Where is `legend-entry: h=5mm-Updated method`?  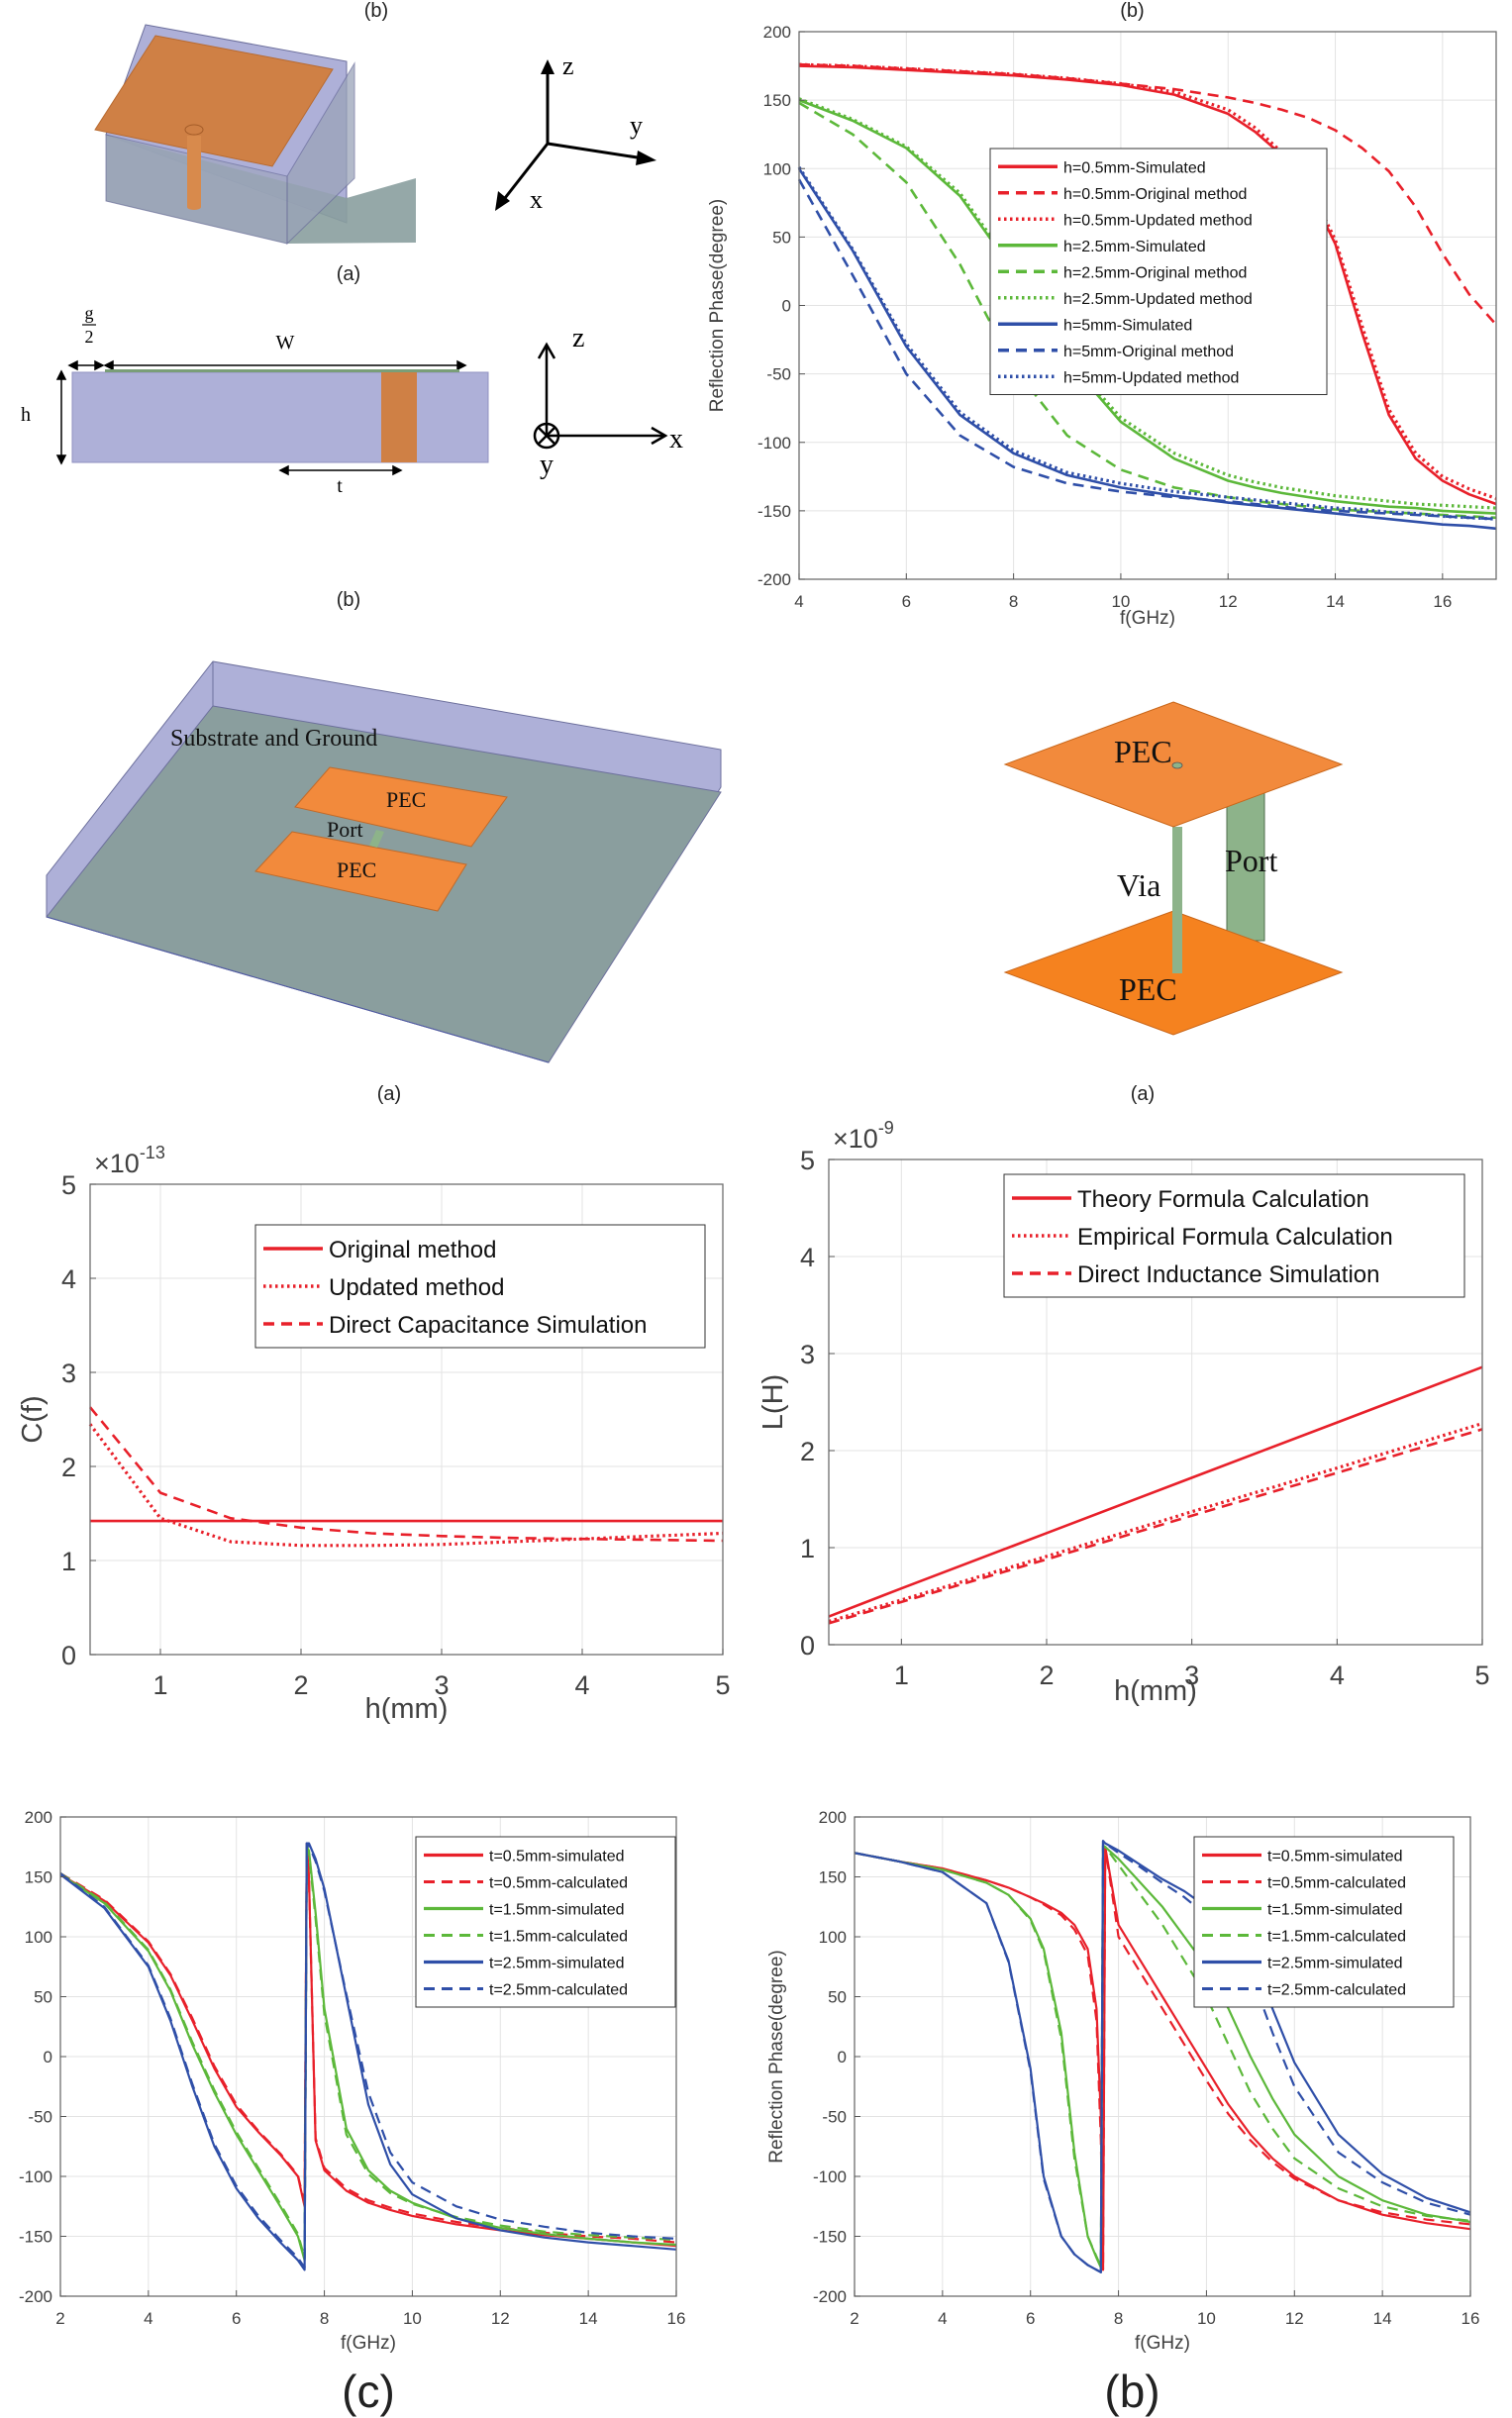 legend-entry: h=5mm-Updated method is located at coordinates (1151, 378).